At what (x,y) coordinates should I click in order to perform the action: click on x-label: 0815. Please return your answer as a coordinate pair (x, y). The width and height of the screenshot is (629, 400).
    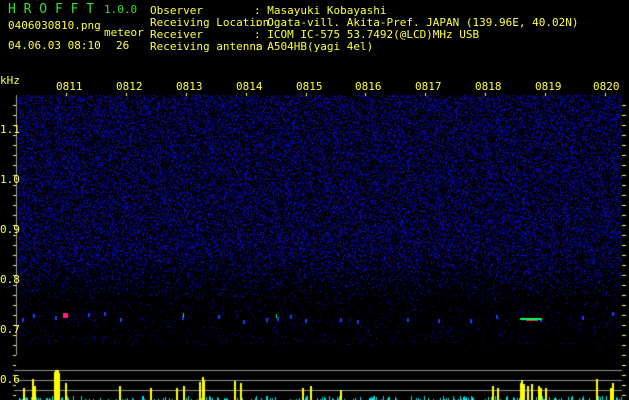
    Looking at the image, I should click on (309, 86).